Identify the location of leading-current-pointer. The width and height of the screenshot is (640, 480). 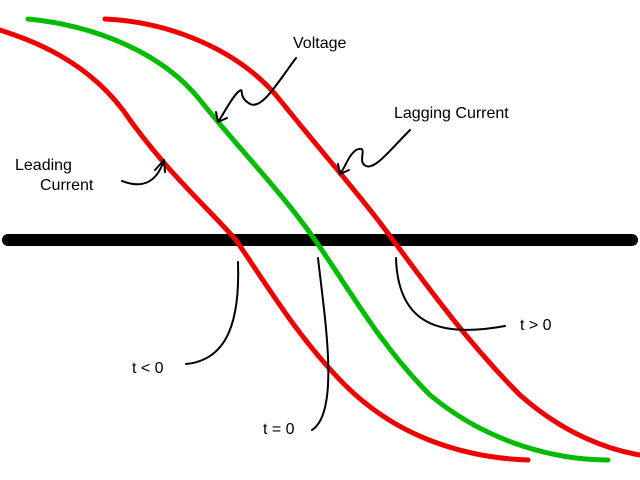
(143, 172).